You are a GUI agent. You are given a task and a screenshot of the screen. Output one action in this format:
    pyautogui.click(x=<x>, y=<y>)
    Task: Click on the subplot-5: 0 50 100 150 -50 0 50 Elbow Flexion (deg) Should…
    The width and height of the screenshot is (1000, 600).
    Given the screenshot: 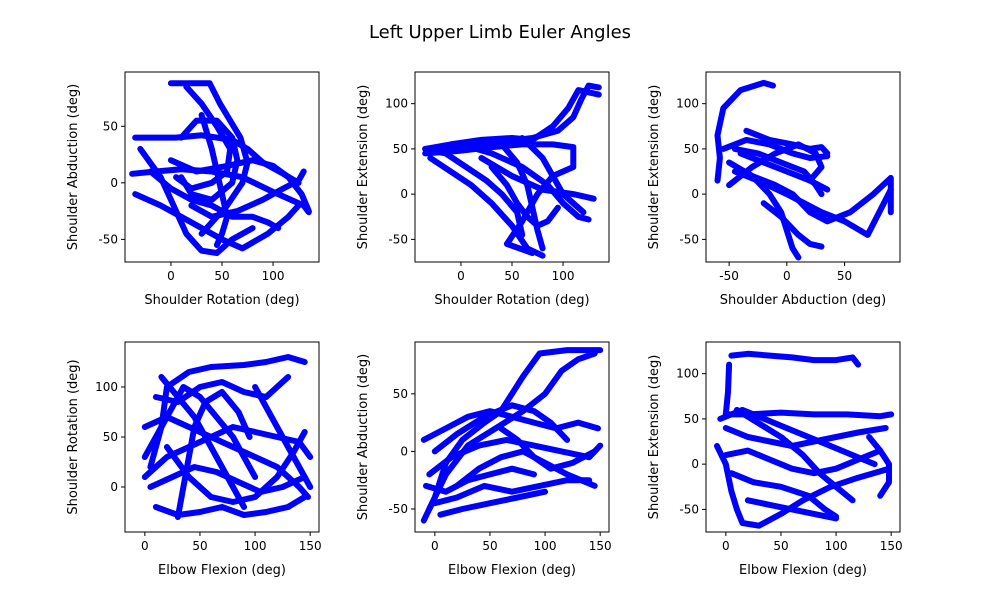 What is the action you would take?
    pyautogui.click(x=484, y=459)
    